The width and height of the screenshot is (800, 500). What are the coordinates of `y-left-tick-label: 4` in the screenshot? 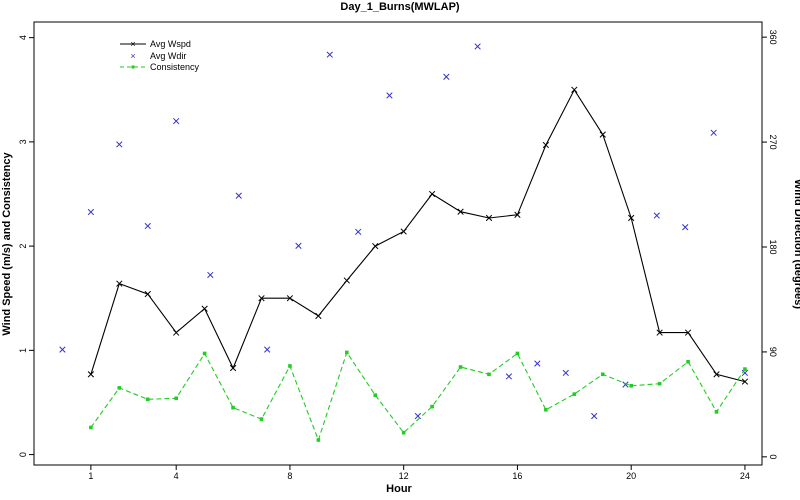 It's located at (23, 37).